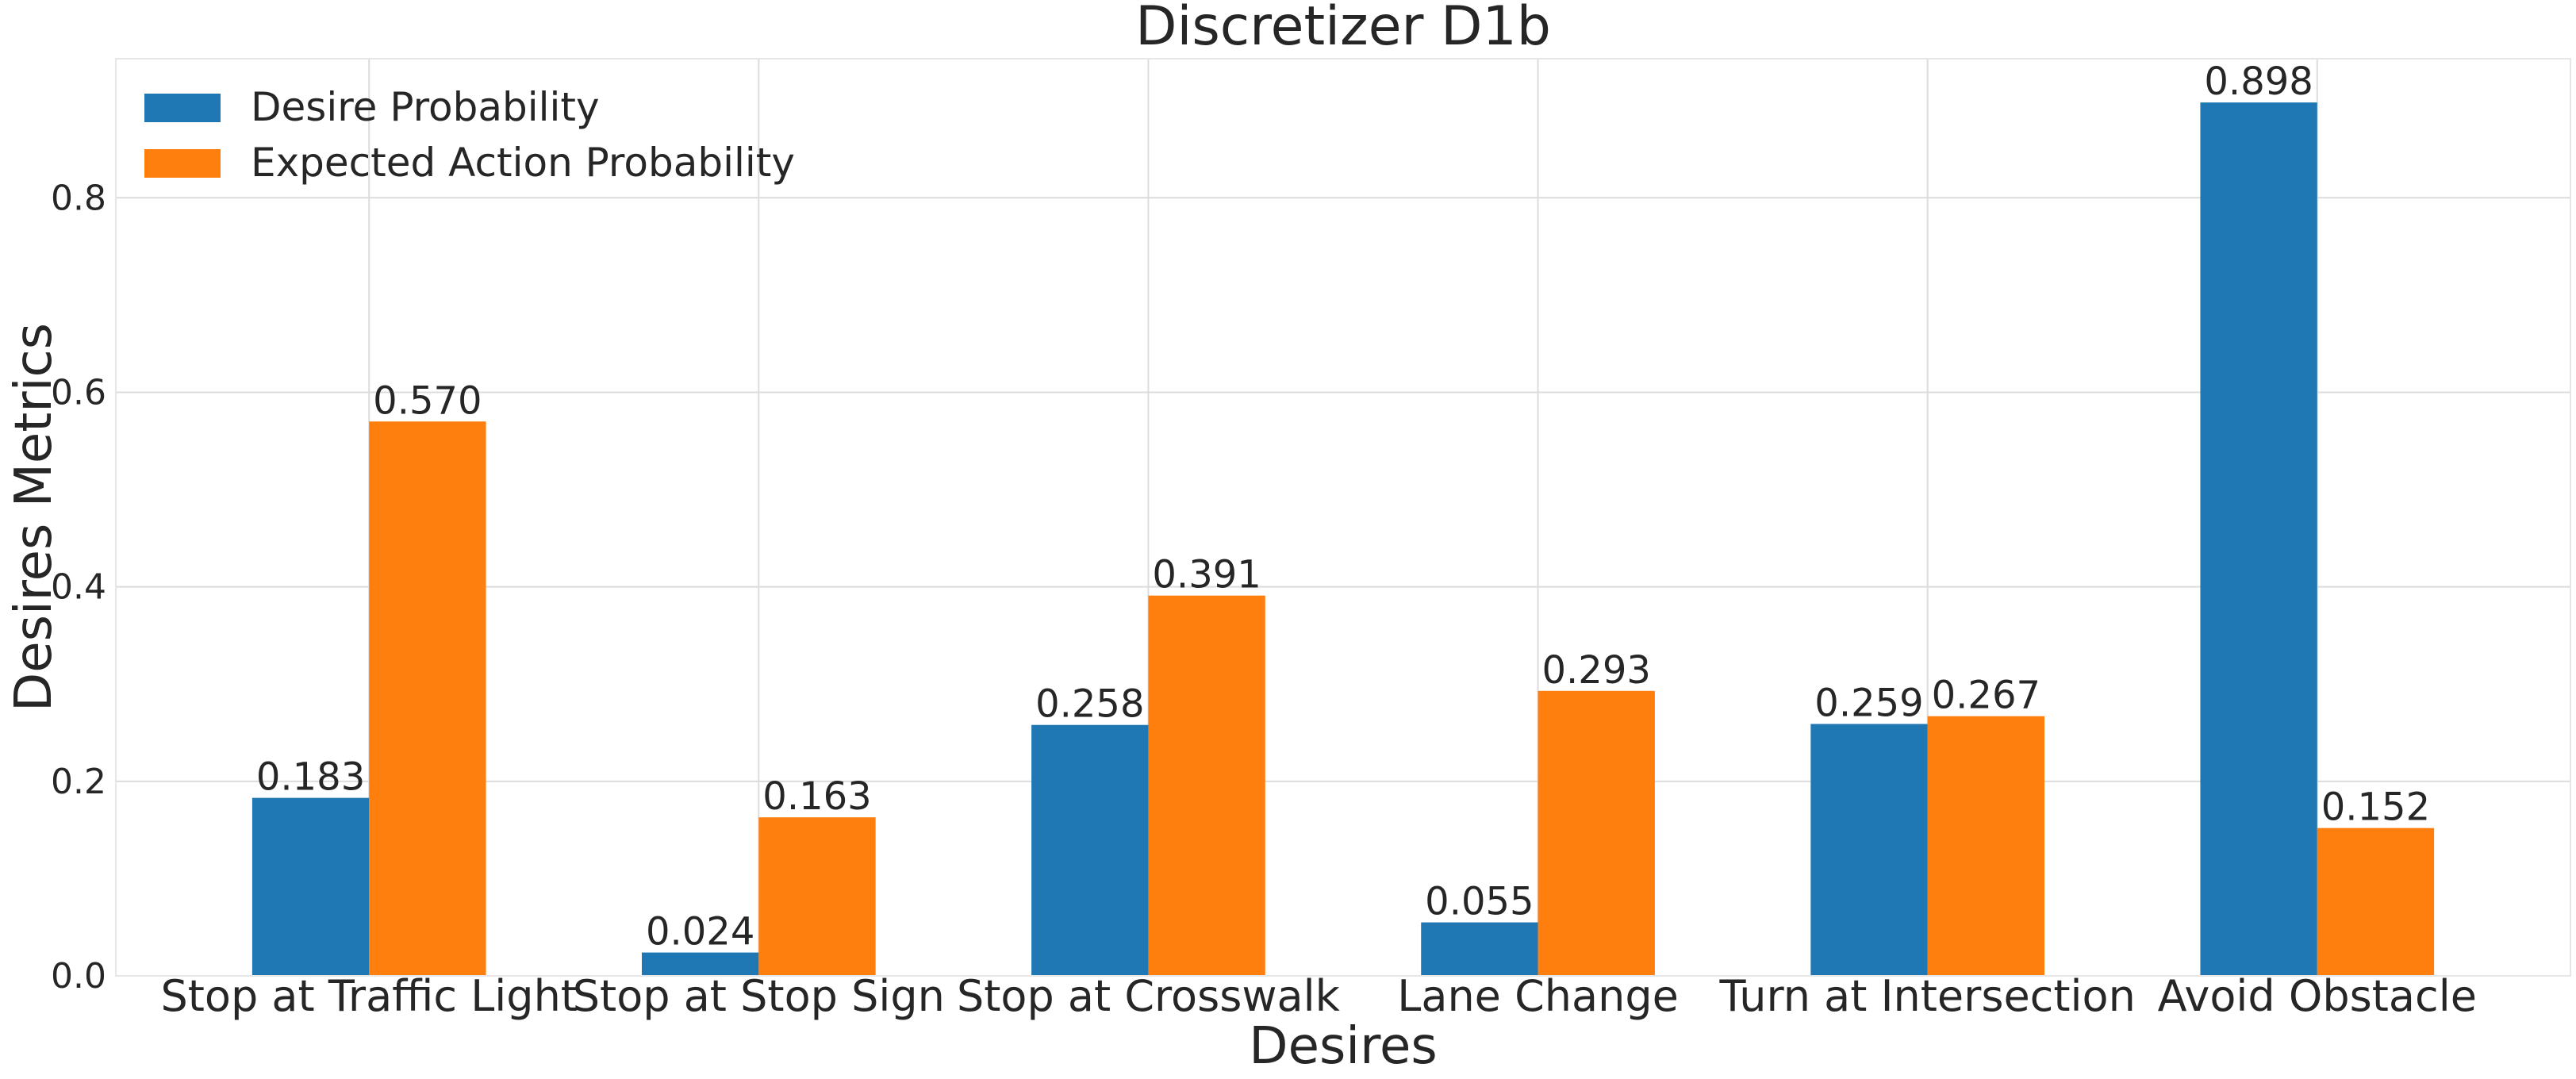  I want to click on bar-desire-probability-stop-at-crosswalk, so click(1090, 850).